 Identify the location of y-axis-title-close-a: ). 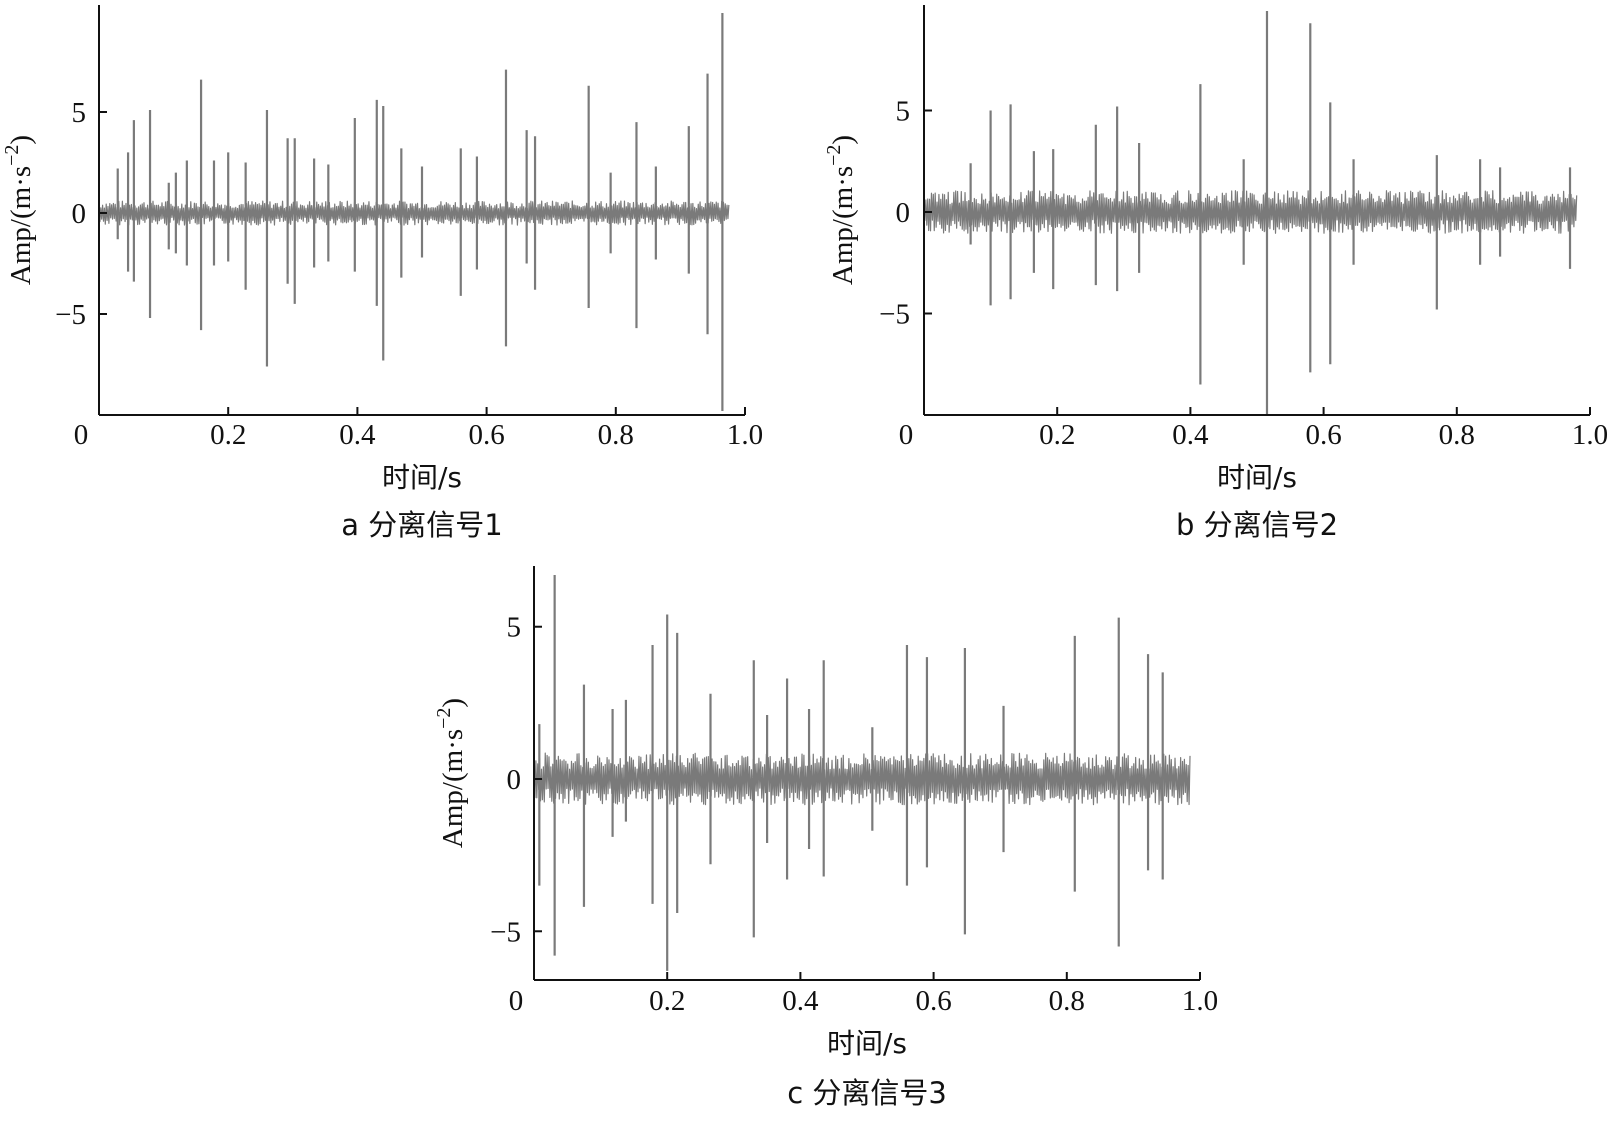
(21, 140).